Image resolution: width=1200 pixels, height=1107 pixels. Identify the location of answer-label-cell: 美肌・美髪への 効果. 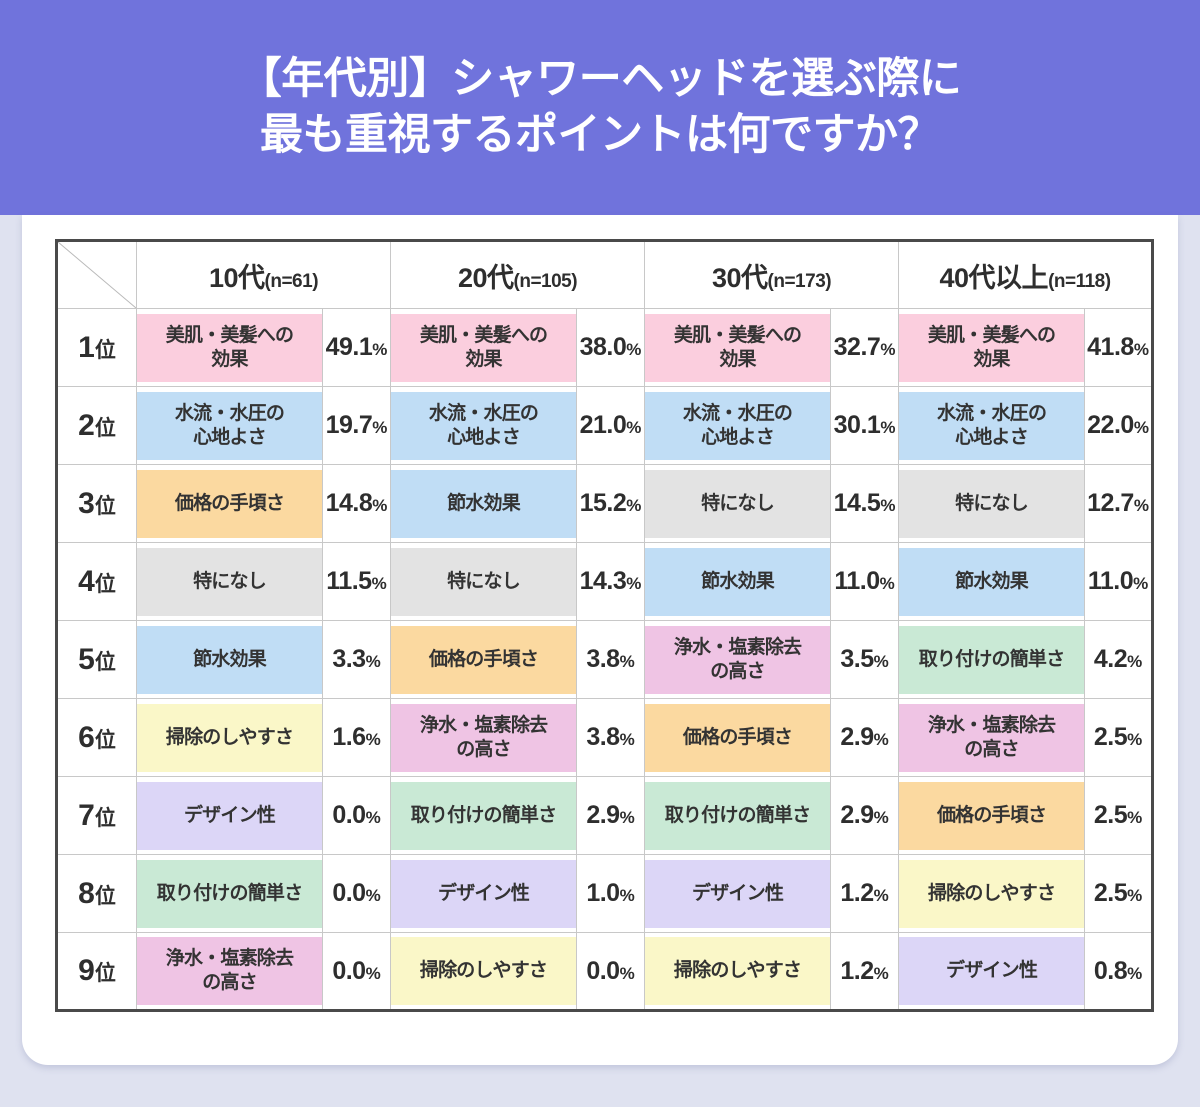
(992, 347).